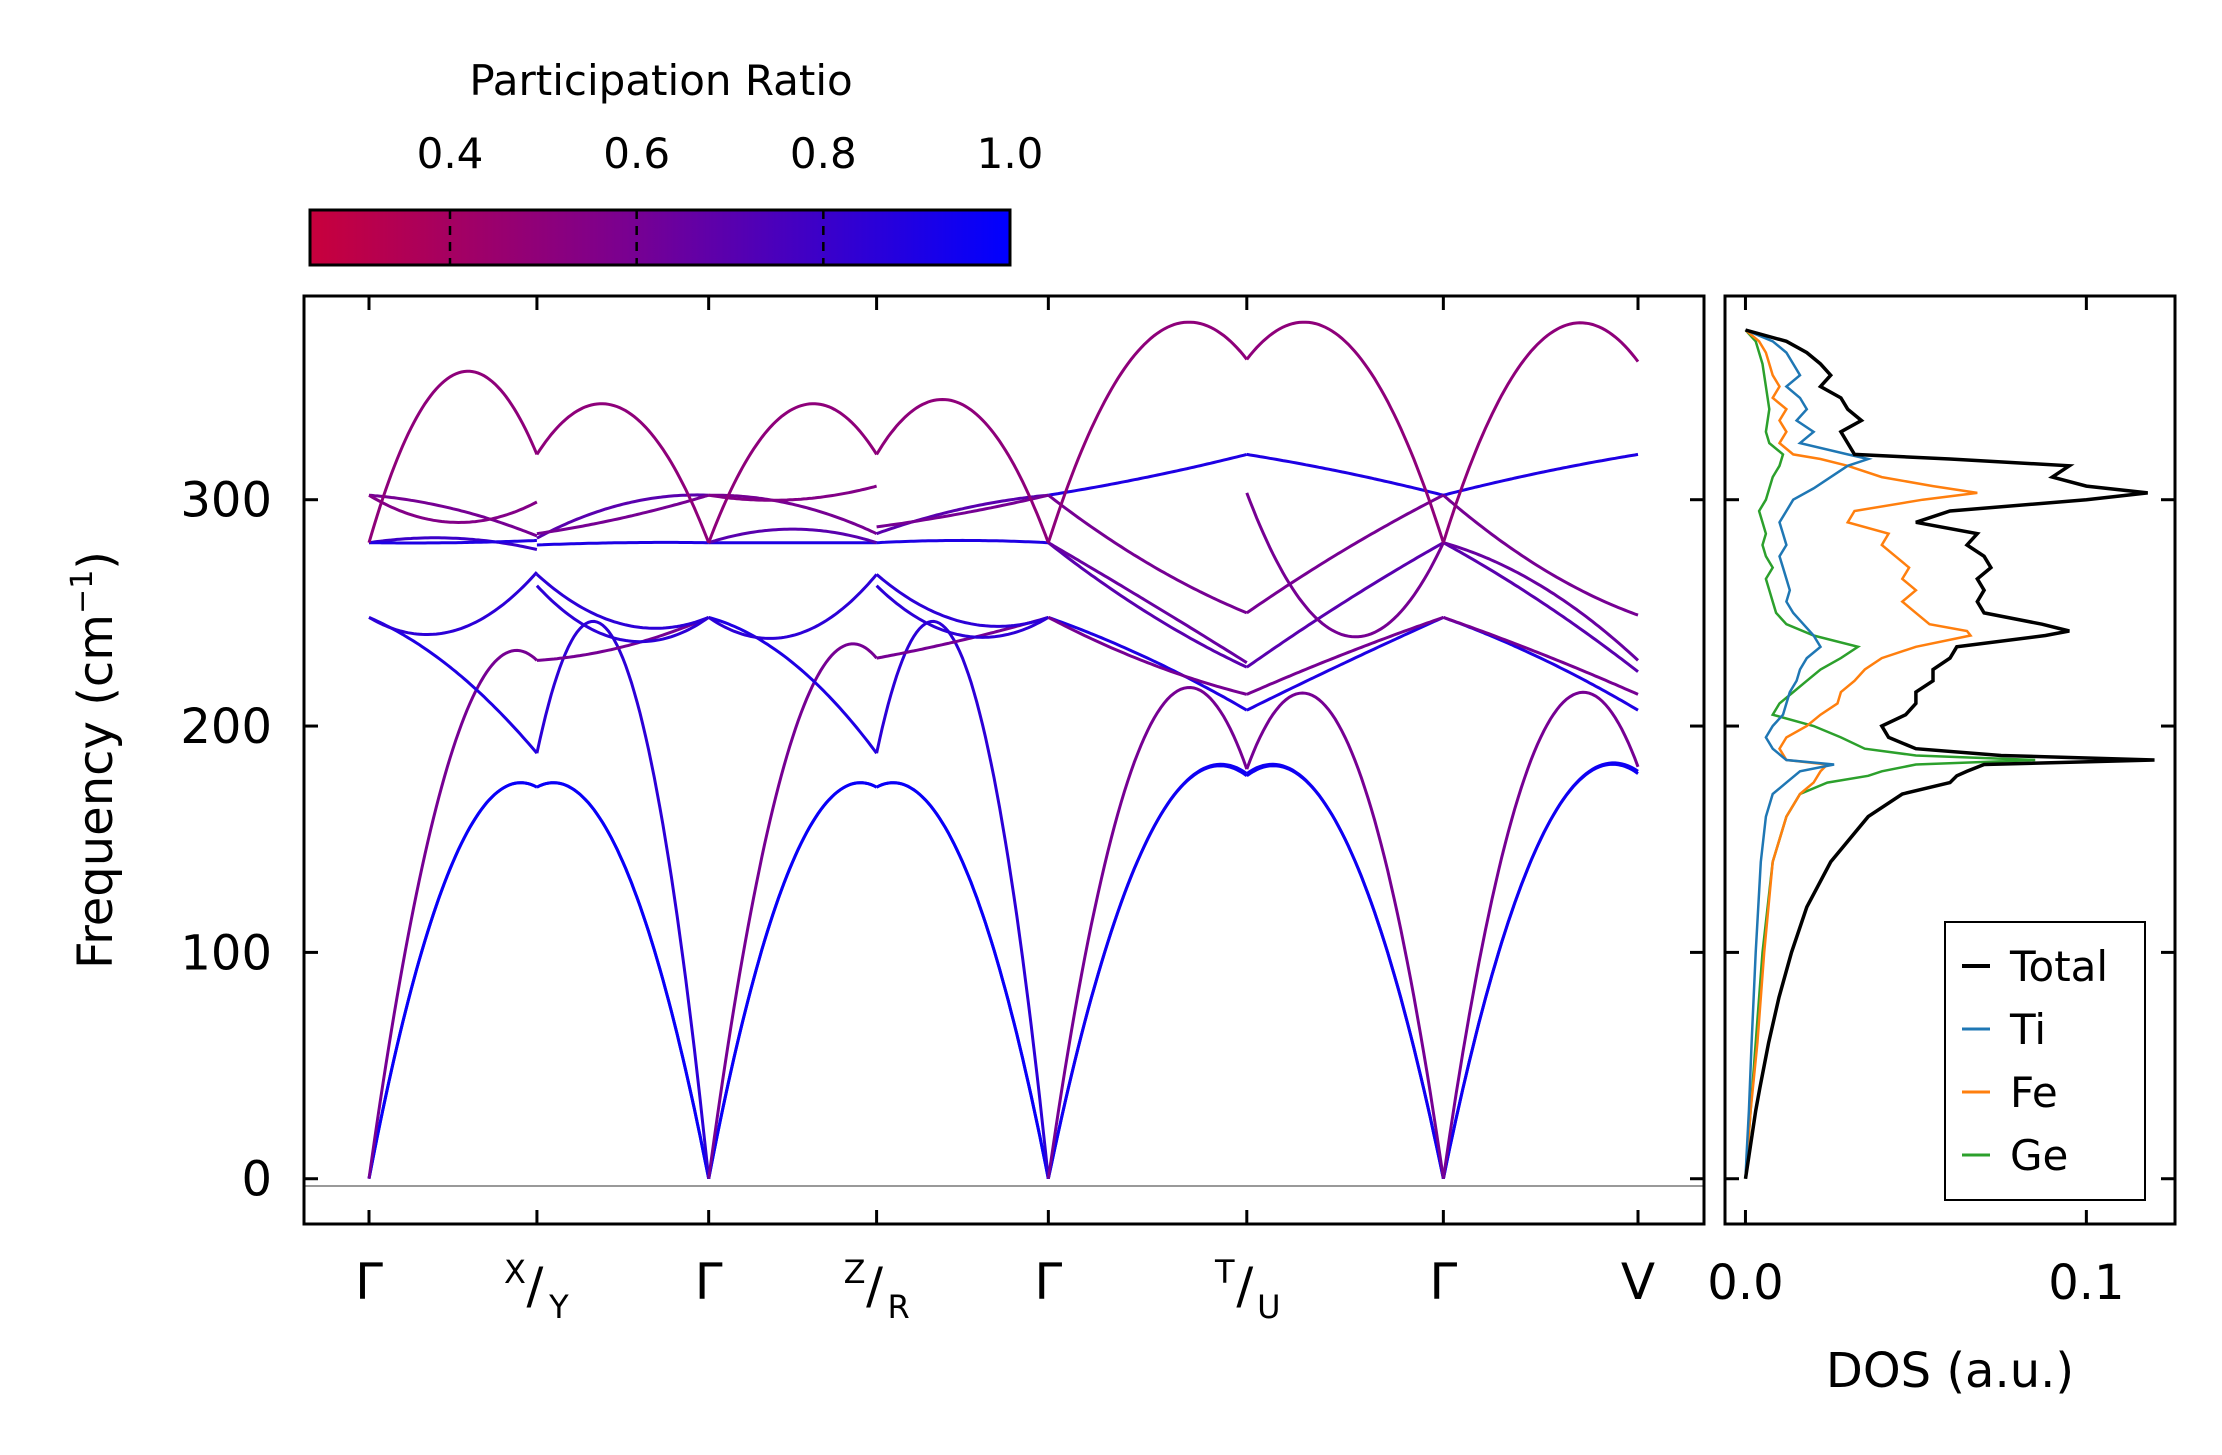  I want to click on legend-label-ge: Ge, so click(2039, 1155).